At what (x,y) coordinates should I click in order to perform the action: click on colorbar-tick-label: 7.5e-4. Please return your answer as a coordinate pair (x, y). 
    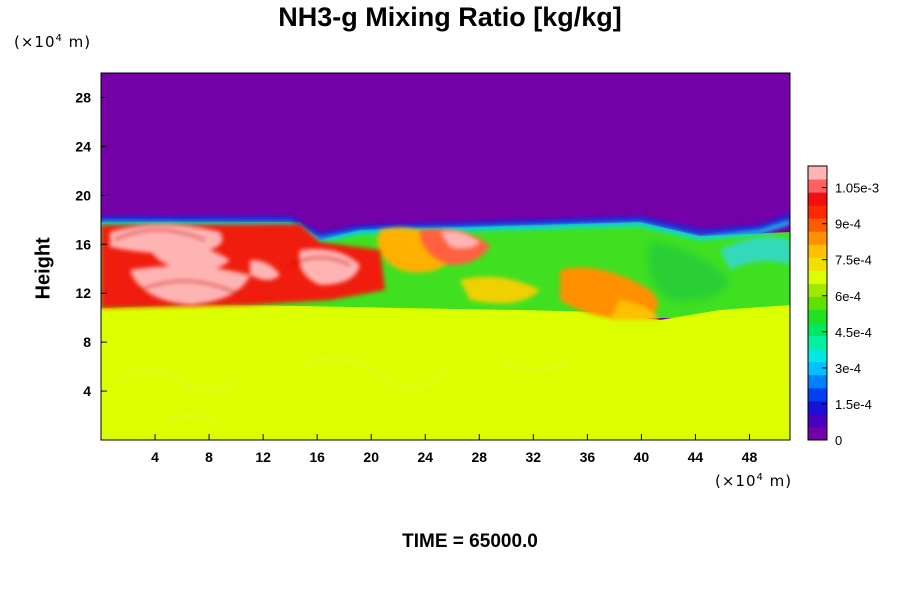
    Looking at the image, I should click on (853, 260).